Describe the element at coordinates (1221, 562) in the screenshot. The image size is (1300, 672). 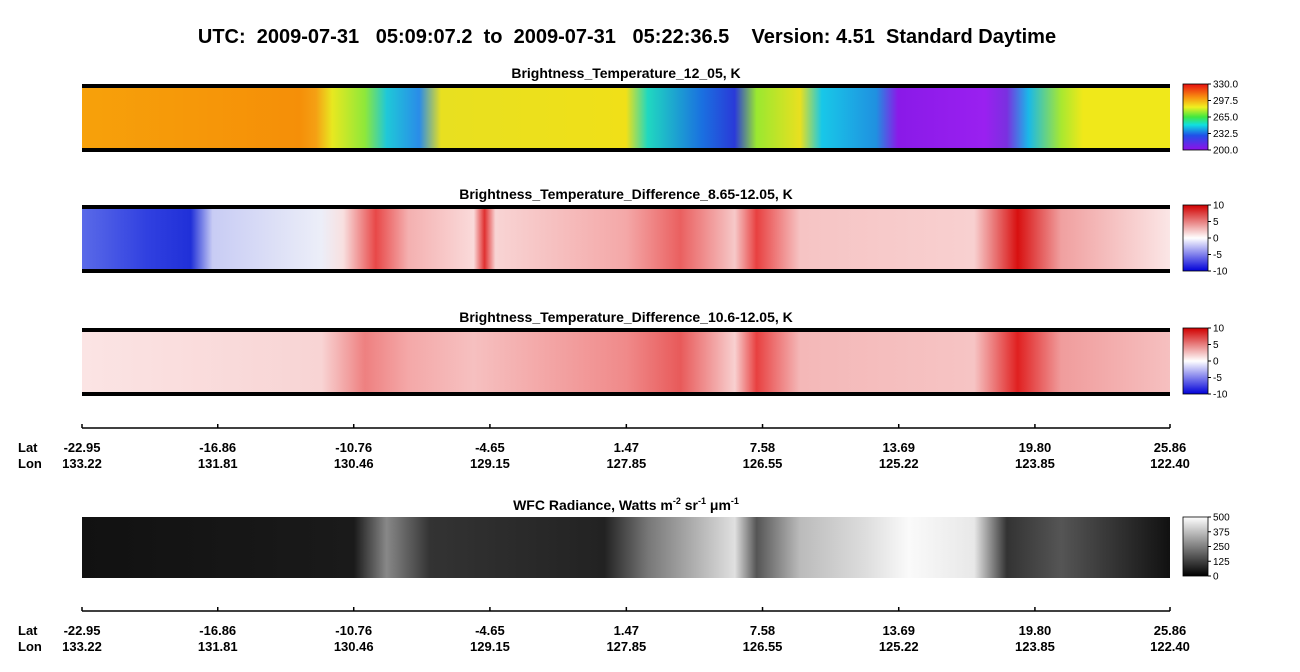
I see `colorbar-tick-label: 125` at that location.